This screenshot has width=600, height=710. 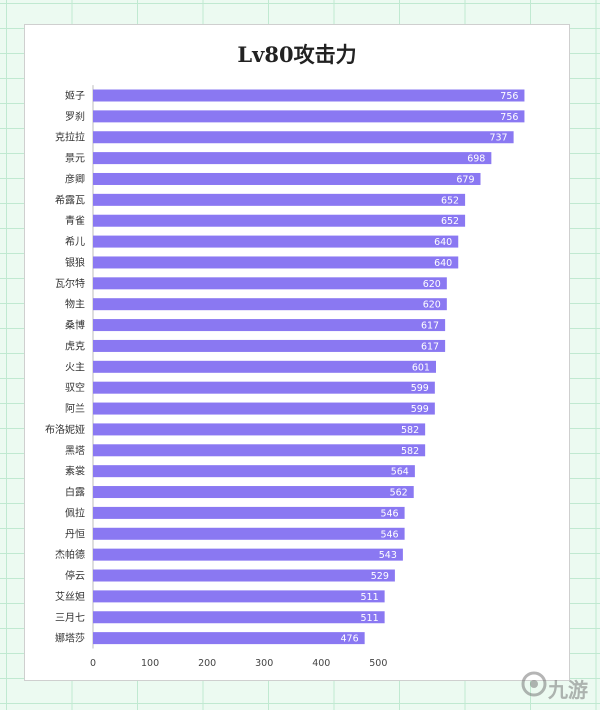 What do you see at coordinates (297, 54) in the screenshot?
I see `chart-title: Lv80攻击力` at bounding box center [297, 54].